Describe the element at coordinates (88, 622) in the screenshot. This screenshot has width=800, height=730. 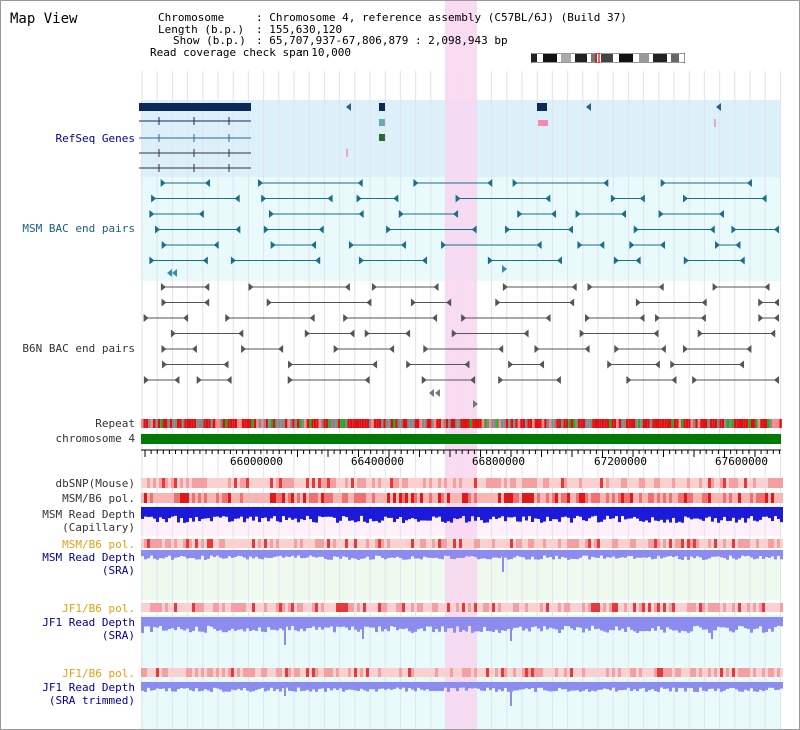
I see `jf1-read-depth-sra-label: JF1 Read Depth` at that location.